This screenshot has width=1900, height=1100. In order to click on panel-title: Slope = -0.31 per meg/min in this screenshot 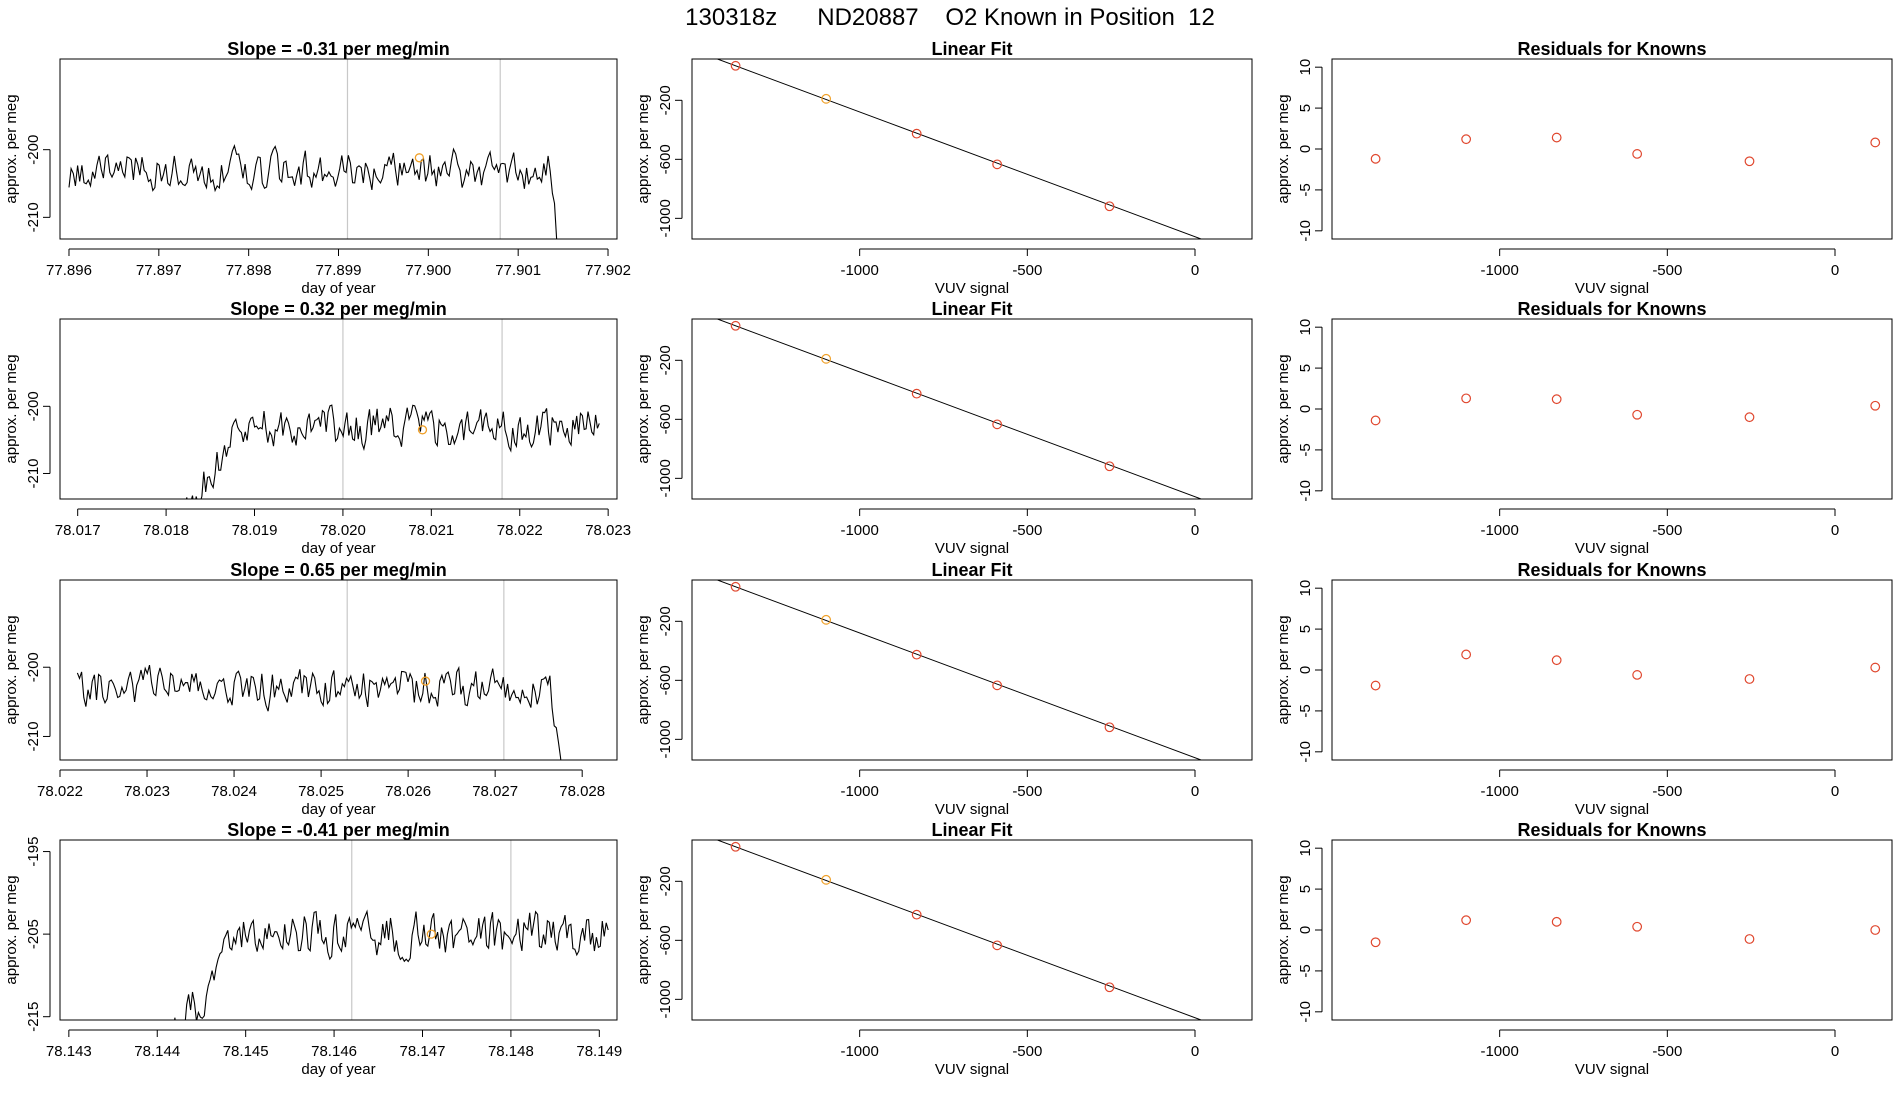, I will do `click(338, 49)`.